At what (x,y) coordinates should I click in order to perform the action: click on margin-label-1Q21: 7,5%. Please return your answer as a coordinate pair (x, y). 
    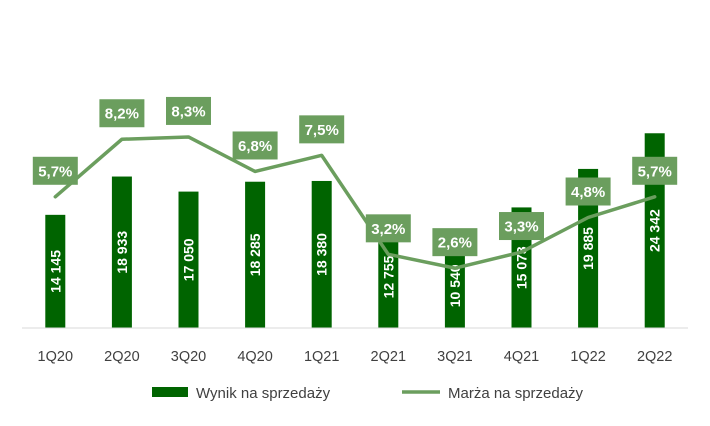
    Looking at the image, I should click on (322, 129).